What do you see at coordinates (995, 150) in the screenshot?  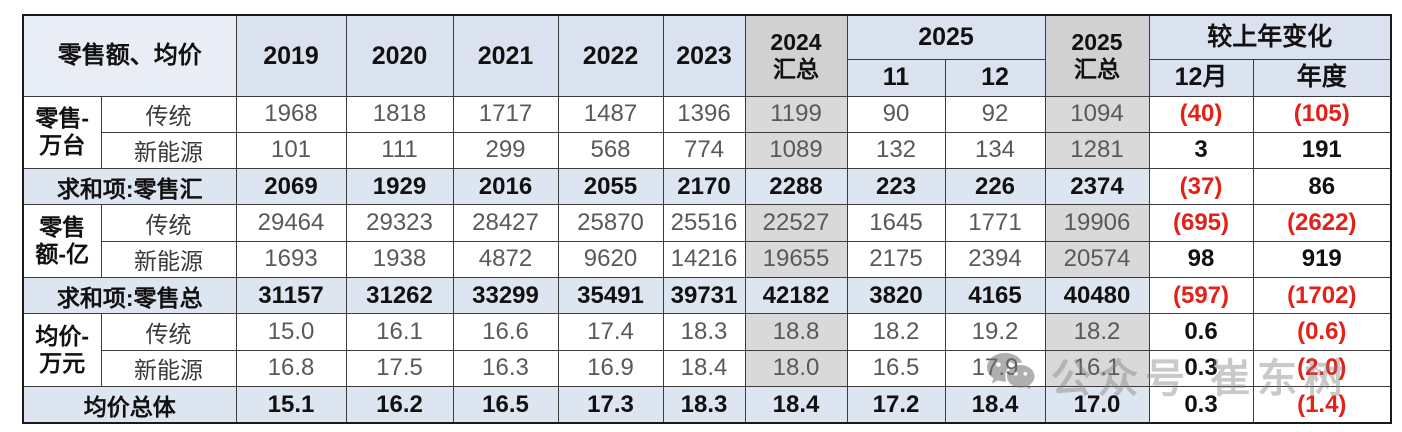 I see `table-cell: 134` at bounding box center [995, 150].